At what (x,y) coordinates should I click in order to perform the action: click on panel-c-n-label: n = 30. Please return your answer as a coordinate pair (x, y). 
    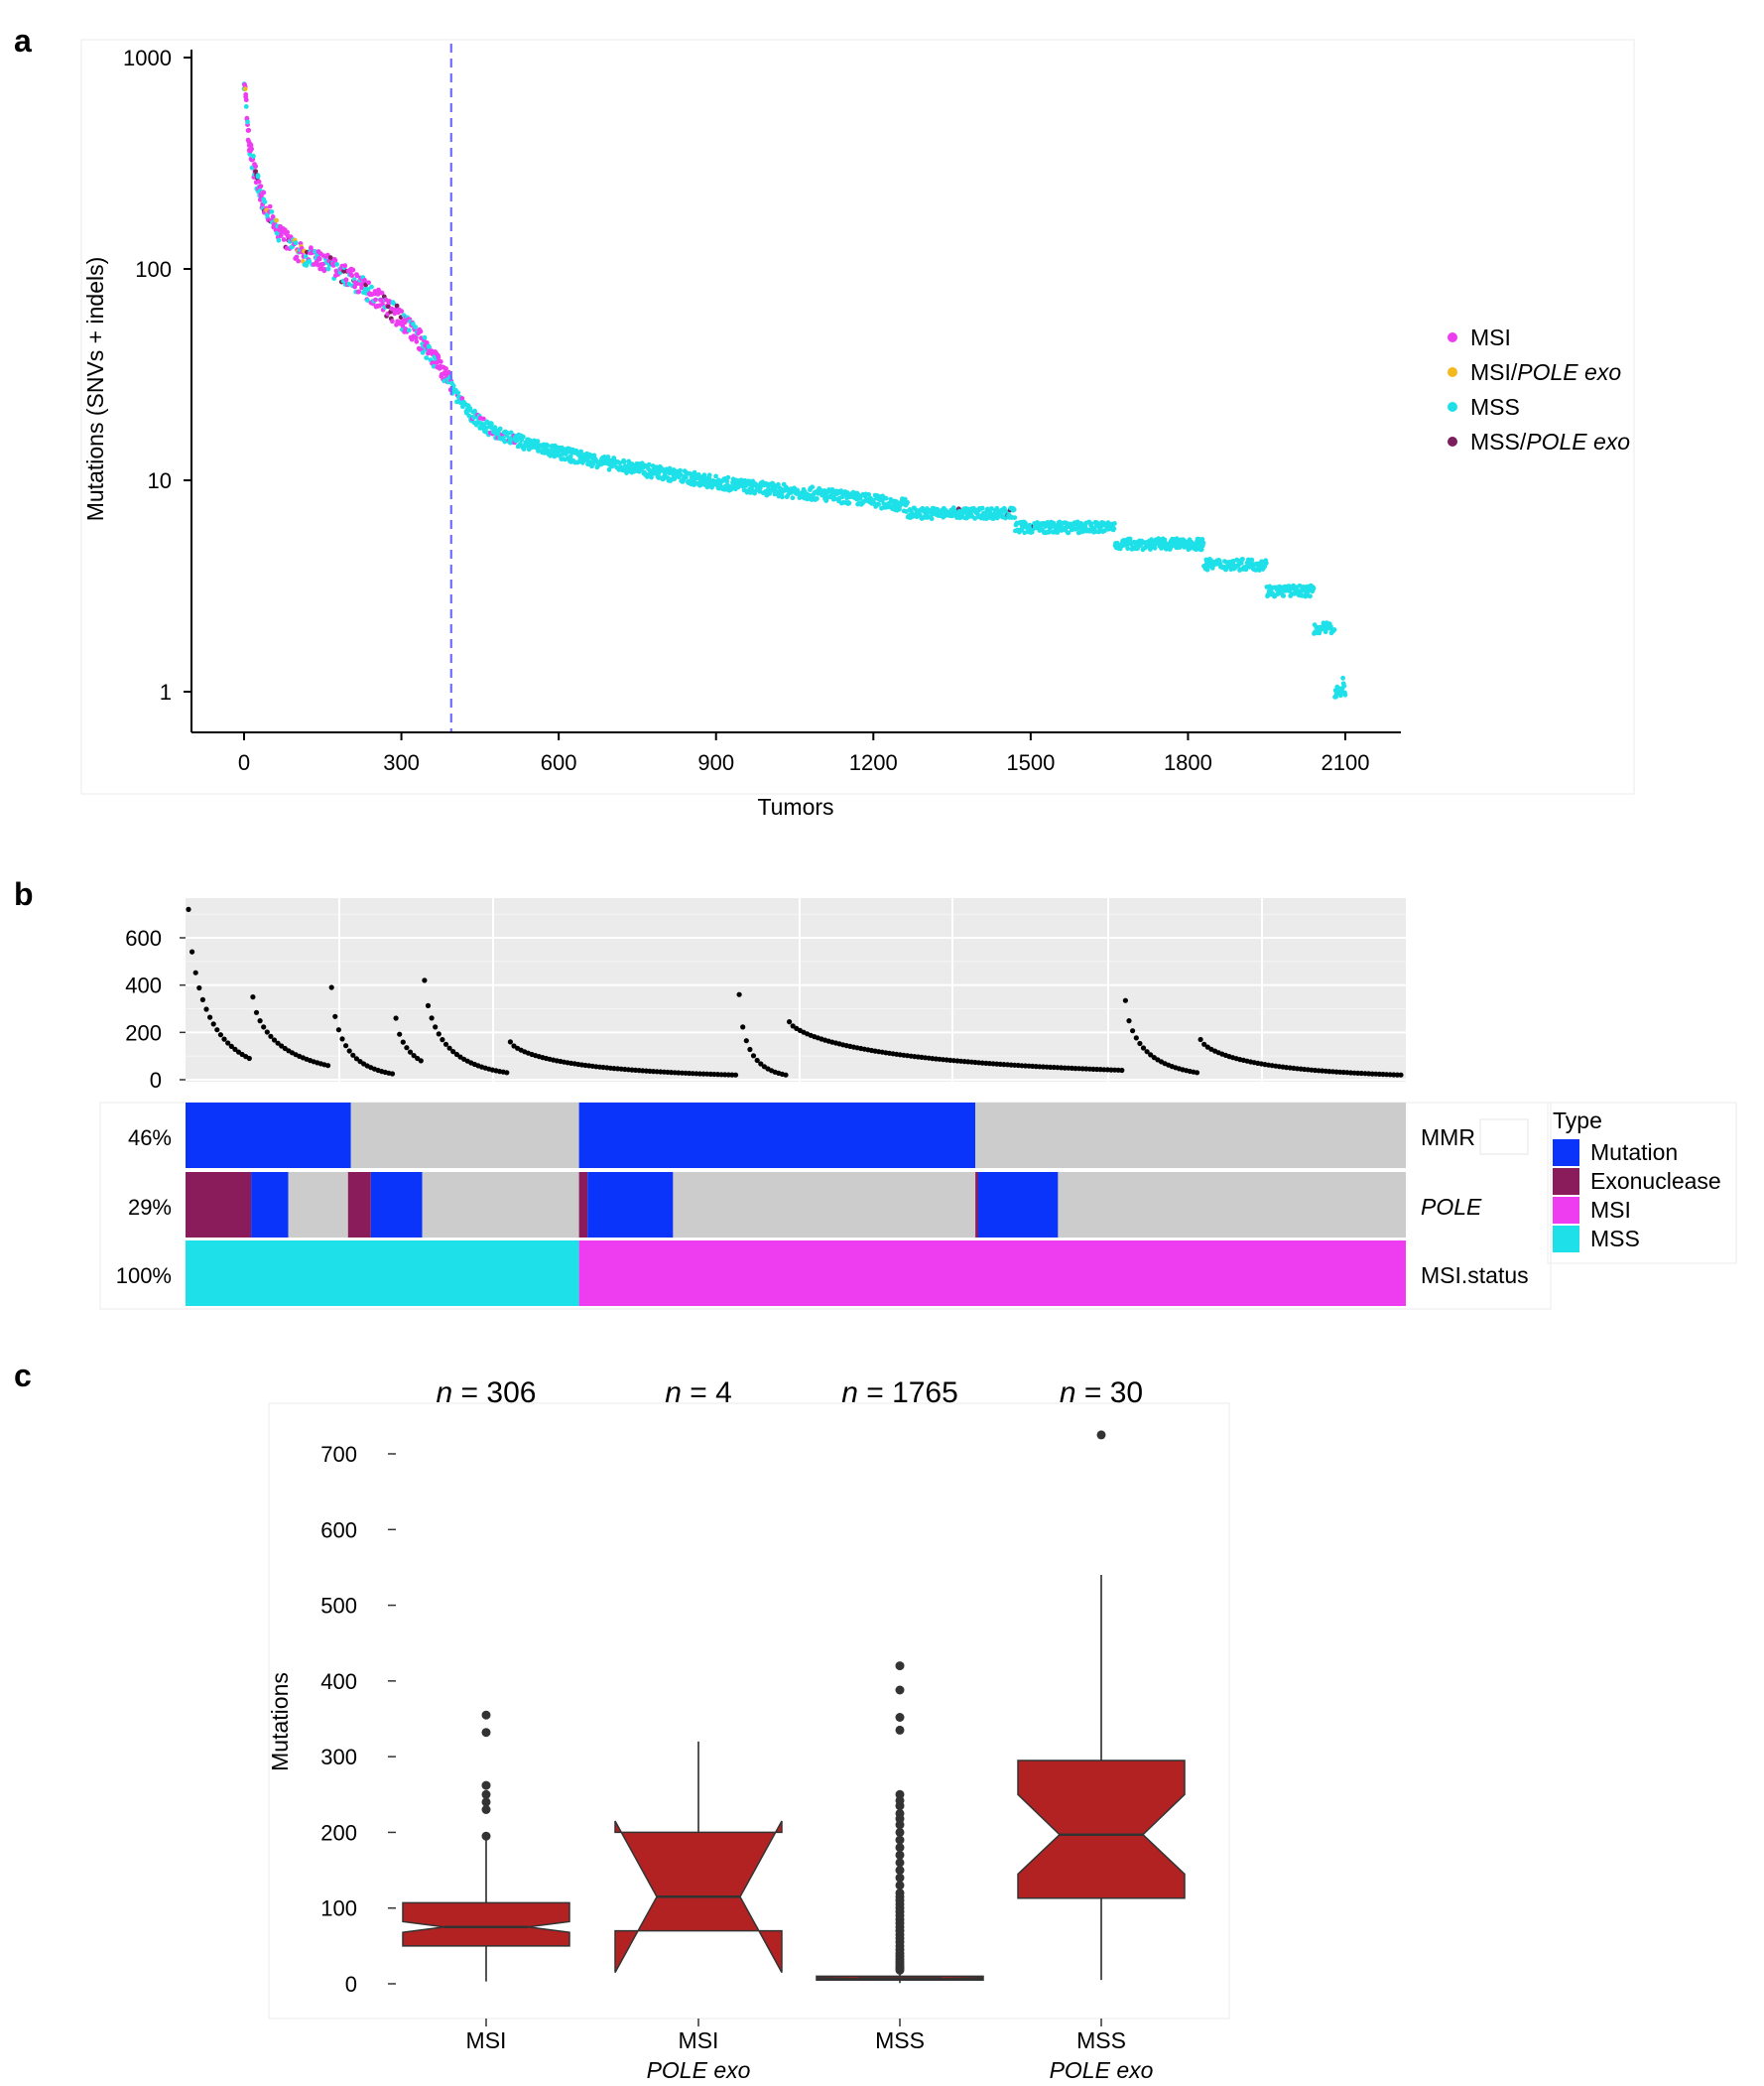
    Looking at the image, I should click on (1101, 1392).